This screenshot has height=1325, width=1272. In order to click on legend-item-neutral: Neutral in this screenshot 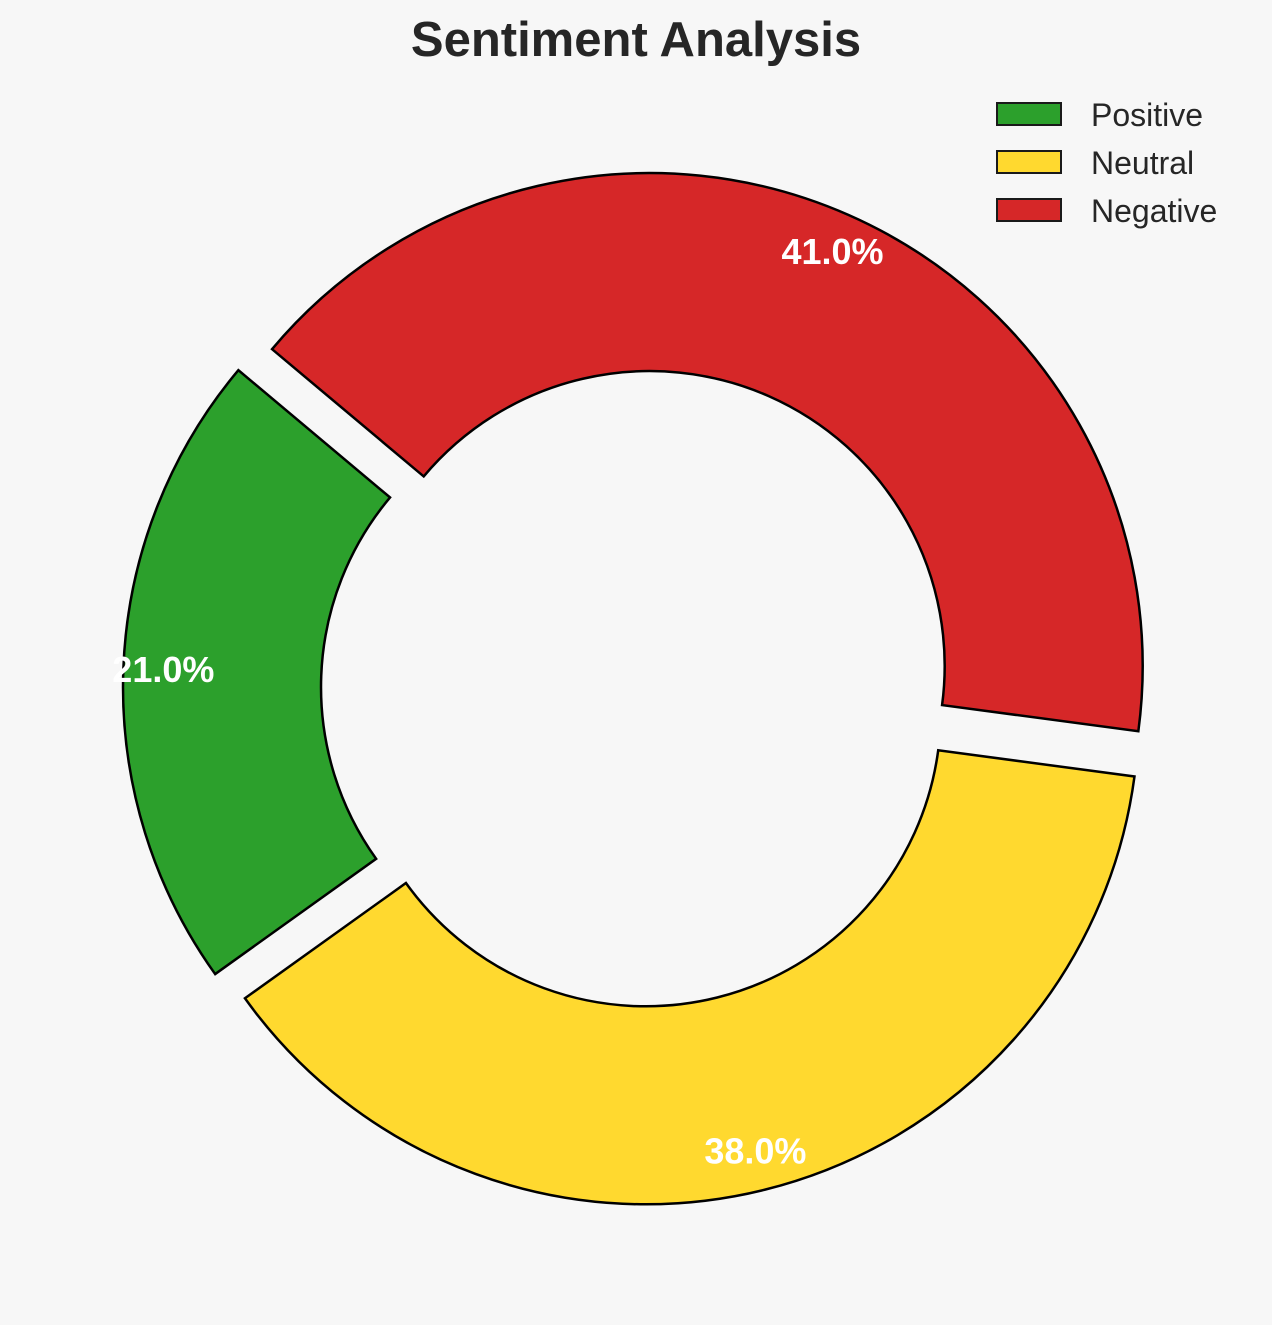, I will do `click(1121, 168)`.